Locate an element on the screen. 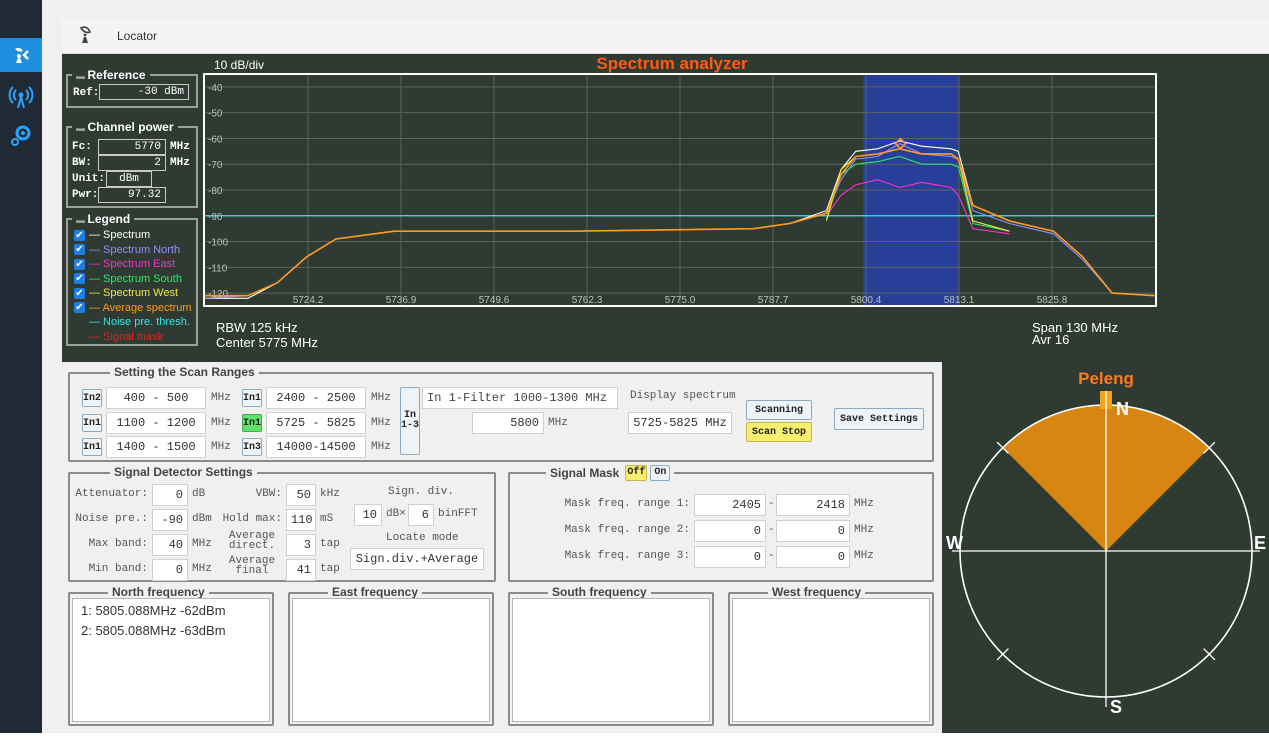 The width and height of the screenshot is (1269, 736). west-frequency-textarea is located at coordinates (831, 660).